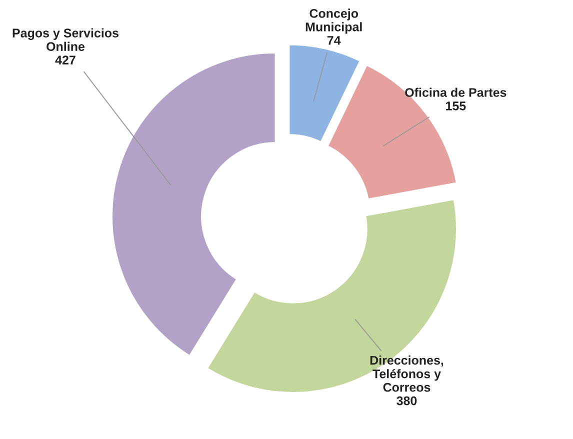  Describe the element at coordinates (456, 106) in the screenshot. I see `data-label: 155` at that location.